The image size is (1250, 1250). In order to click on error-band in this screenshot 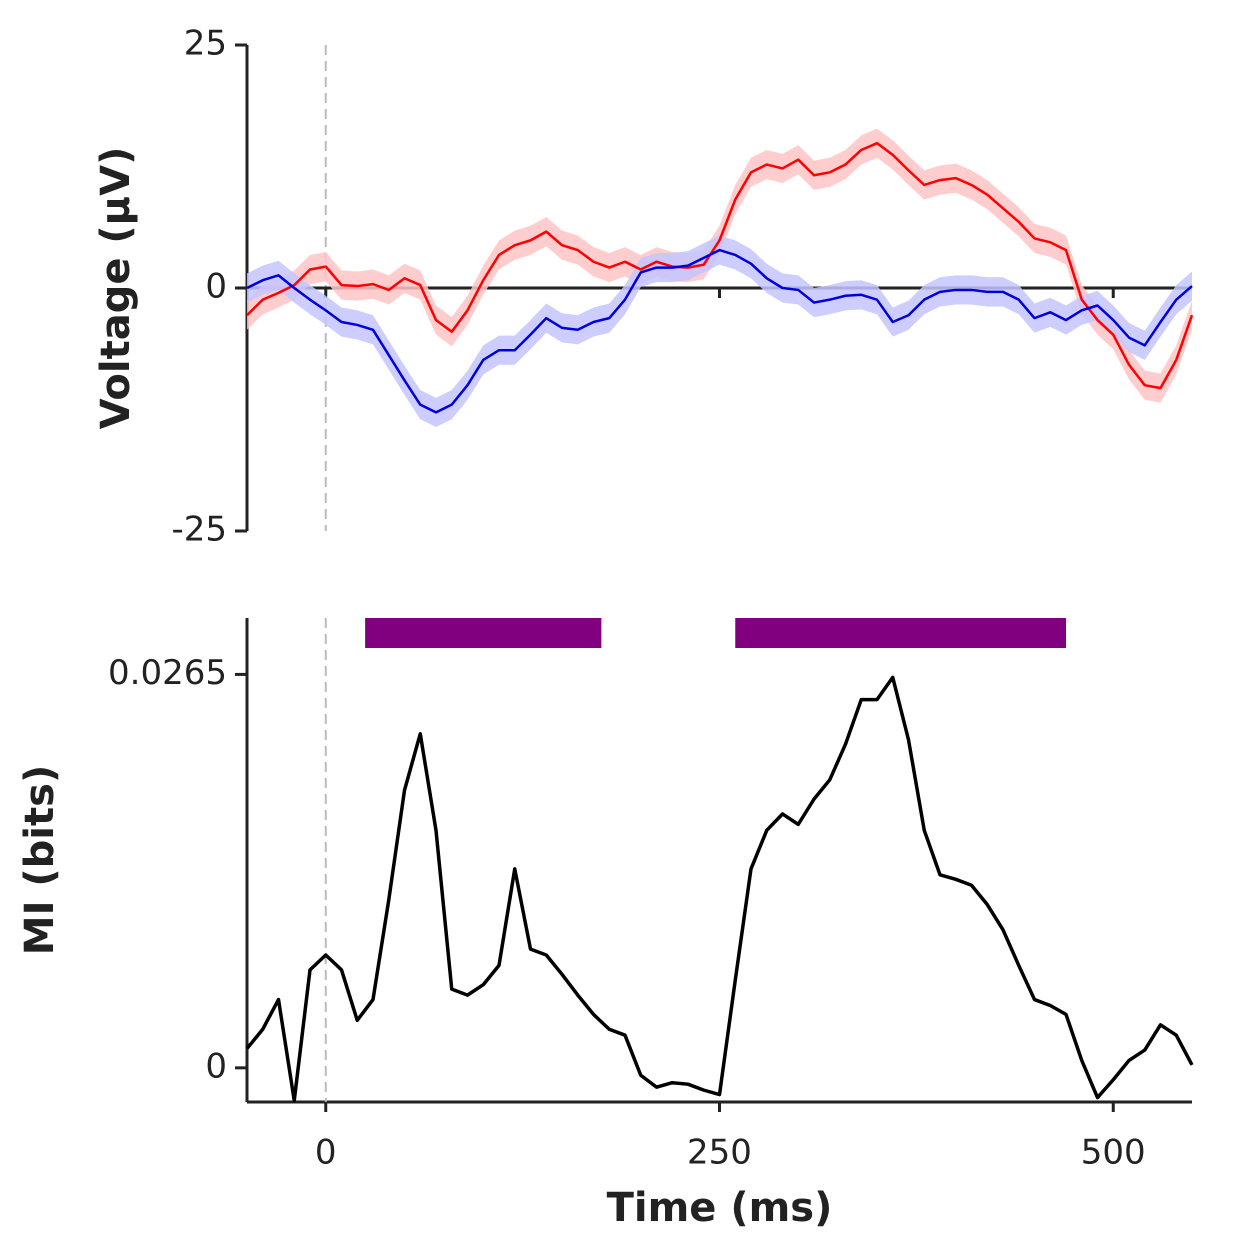, I will do `click(719, 331)`.